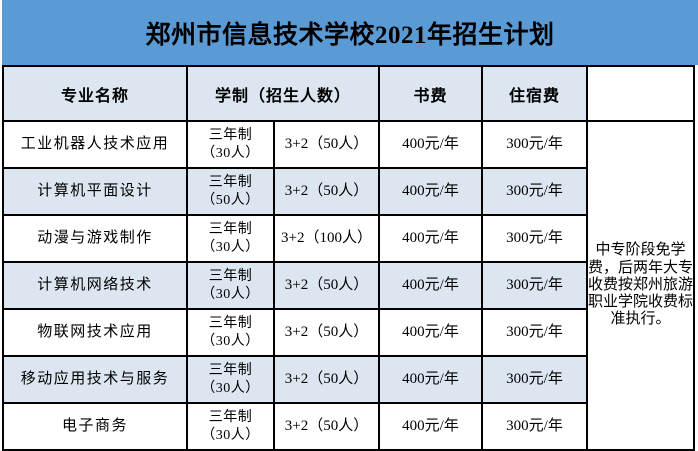 Image resolution: width=698 pixels, height=451 pixels. Describe the element at coordinates (95, 285) in the screenshot. I see `cell-major: 计算机网络技术` at that location.